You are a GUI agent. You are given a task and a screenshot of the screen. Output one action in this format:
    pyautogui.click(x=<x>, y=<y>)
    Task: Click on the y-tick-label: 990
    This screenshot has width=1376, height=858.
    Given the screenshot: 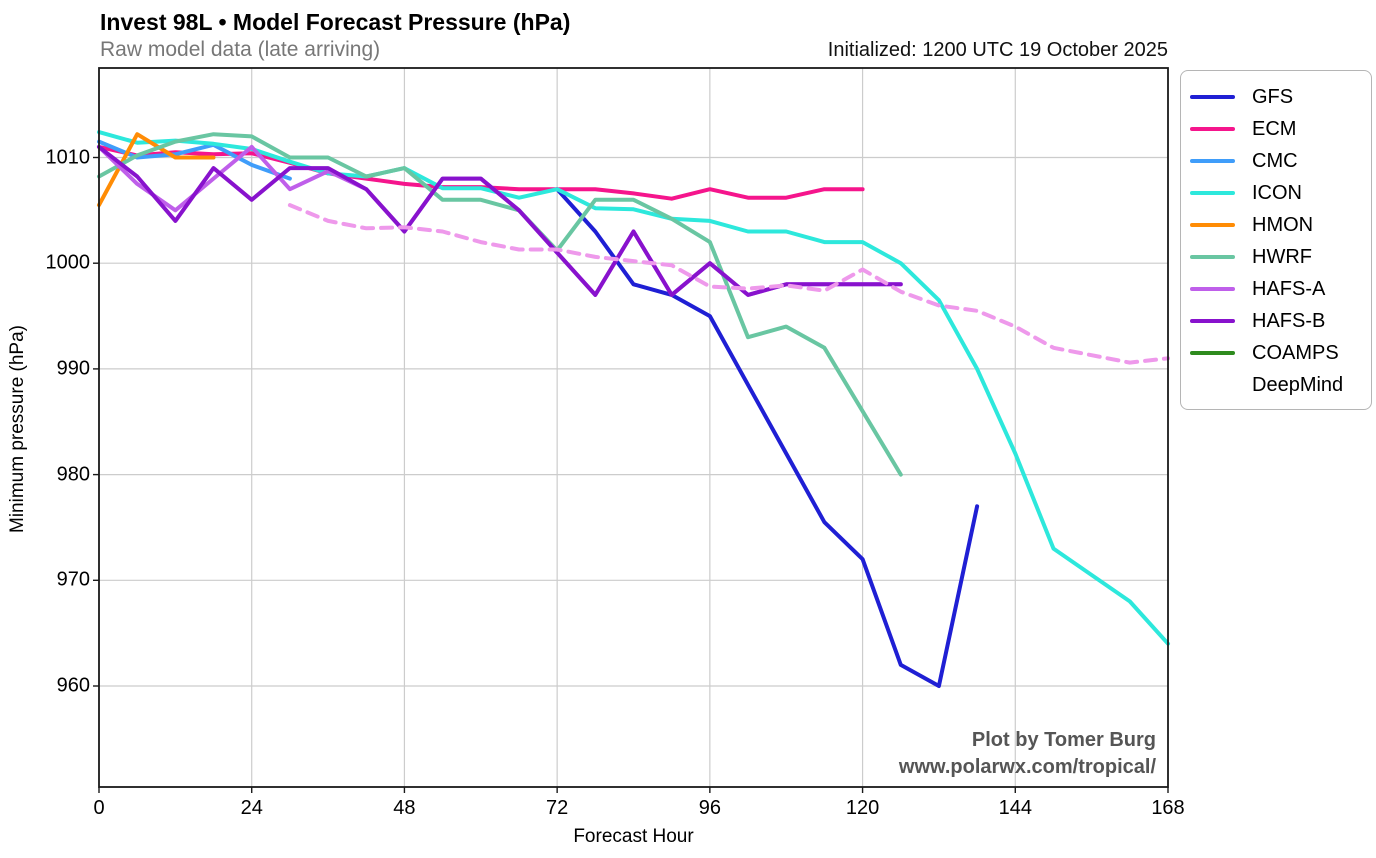 What is the action you would take?
    pyautogui.click(x=73, y=368)
    